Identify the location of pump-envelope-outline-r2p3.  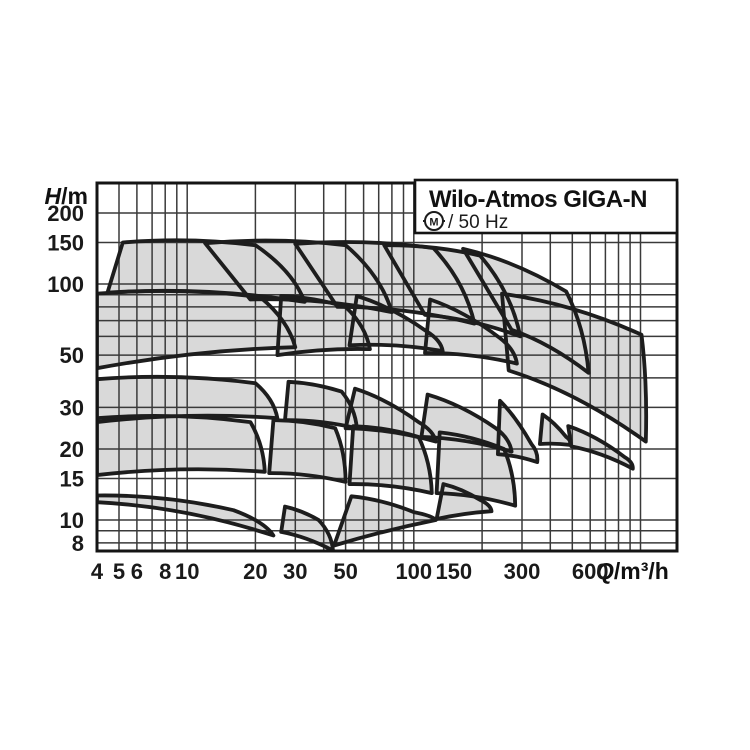
(396, 323).